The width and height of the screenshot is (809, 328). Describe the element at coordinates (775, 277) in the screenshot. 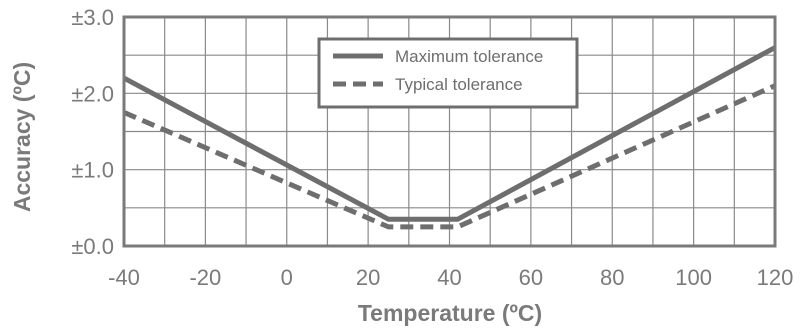

I see `x-tick-label: 120` at that location.